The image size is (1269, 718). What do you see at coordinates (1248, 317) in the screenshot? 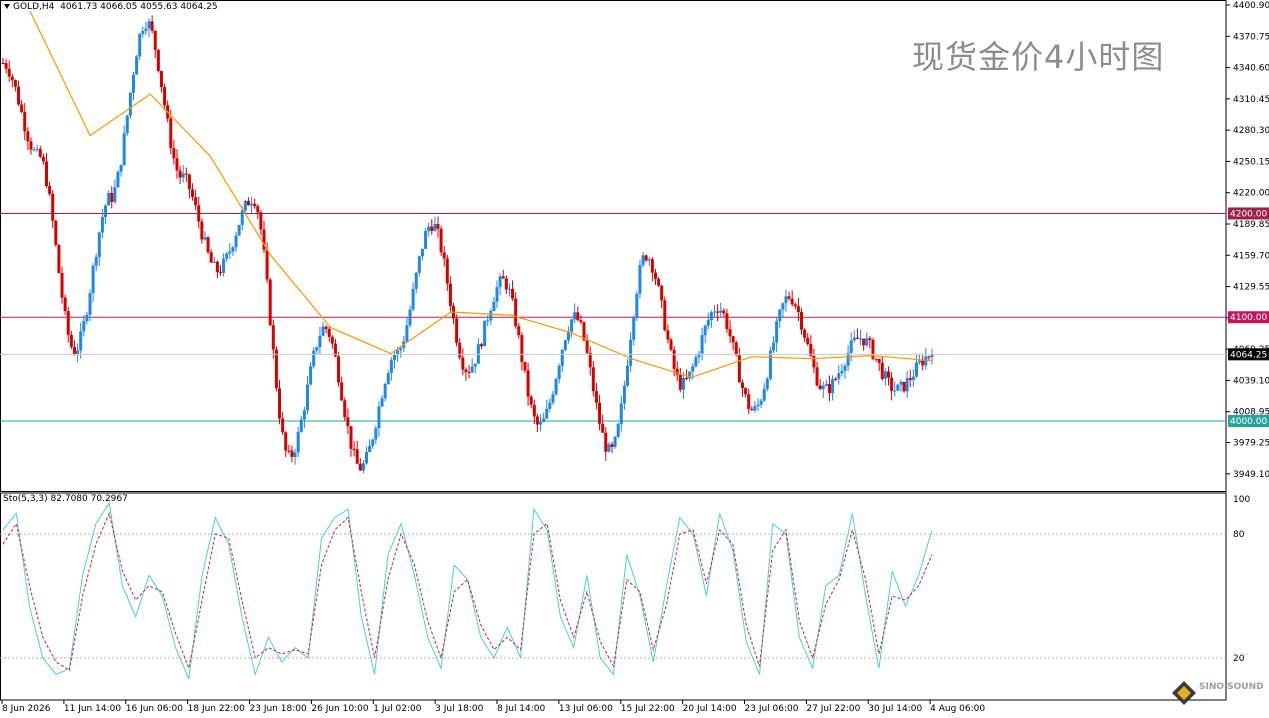
I see `level-tag-4100.00` at bounding box center [1248, 317].